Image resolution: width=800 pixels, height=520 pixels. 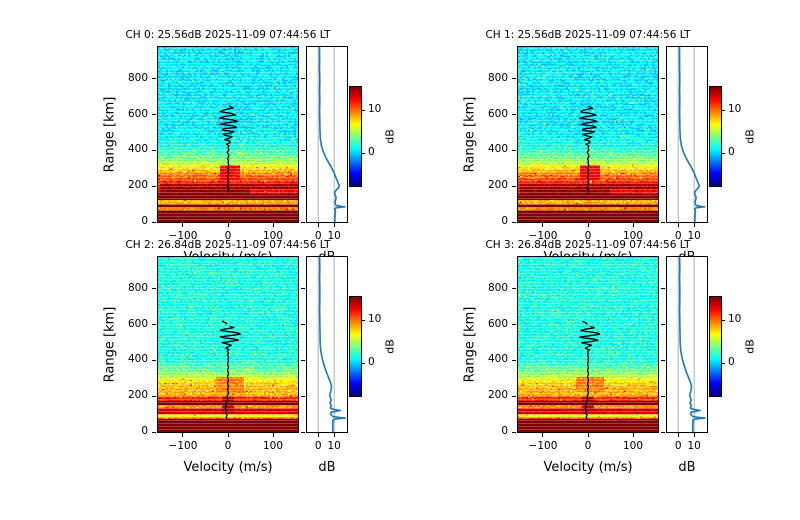 I want to click on y-tick-label: 200, so click(x=497, y=395).